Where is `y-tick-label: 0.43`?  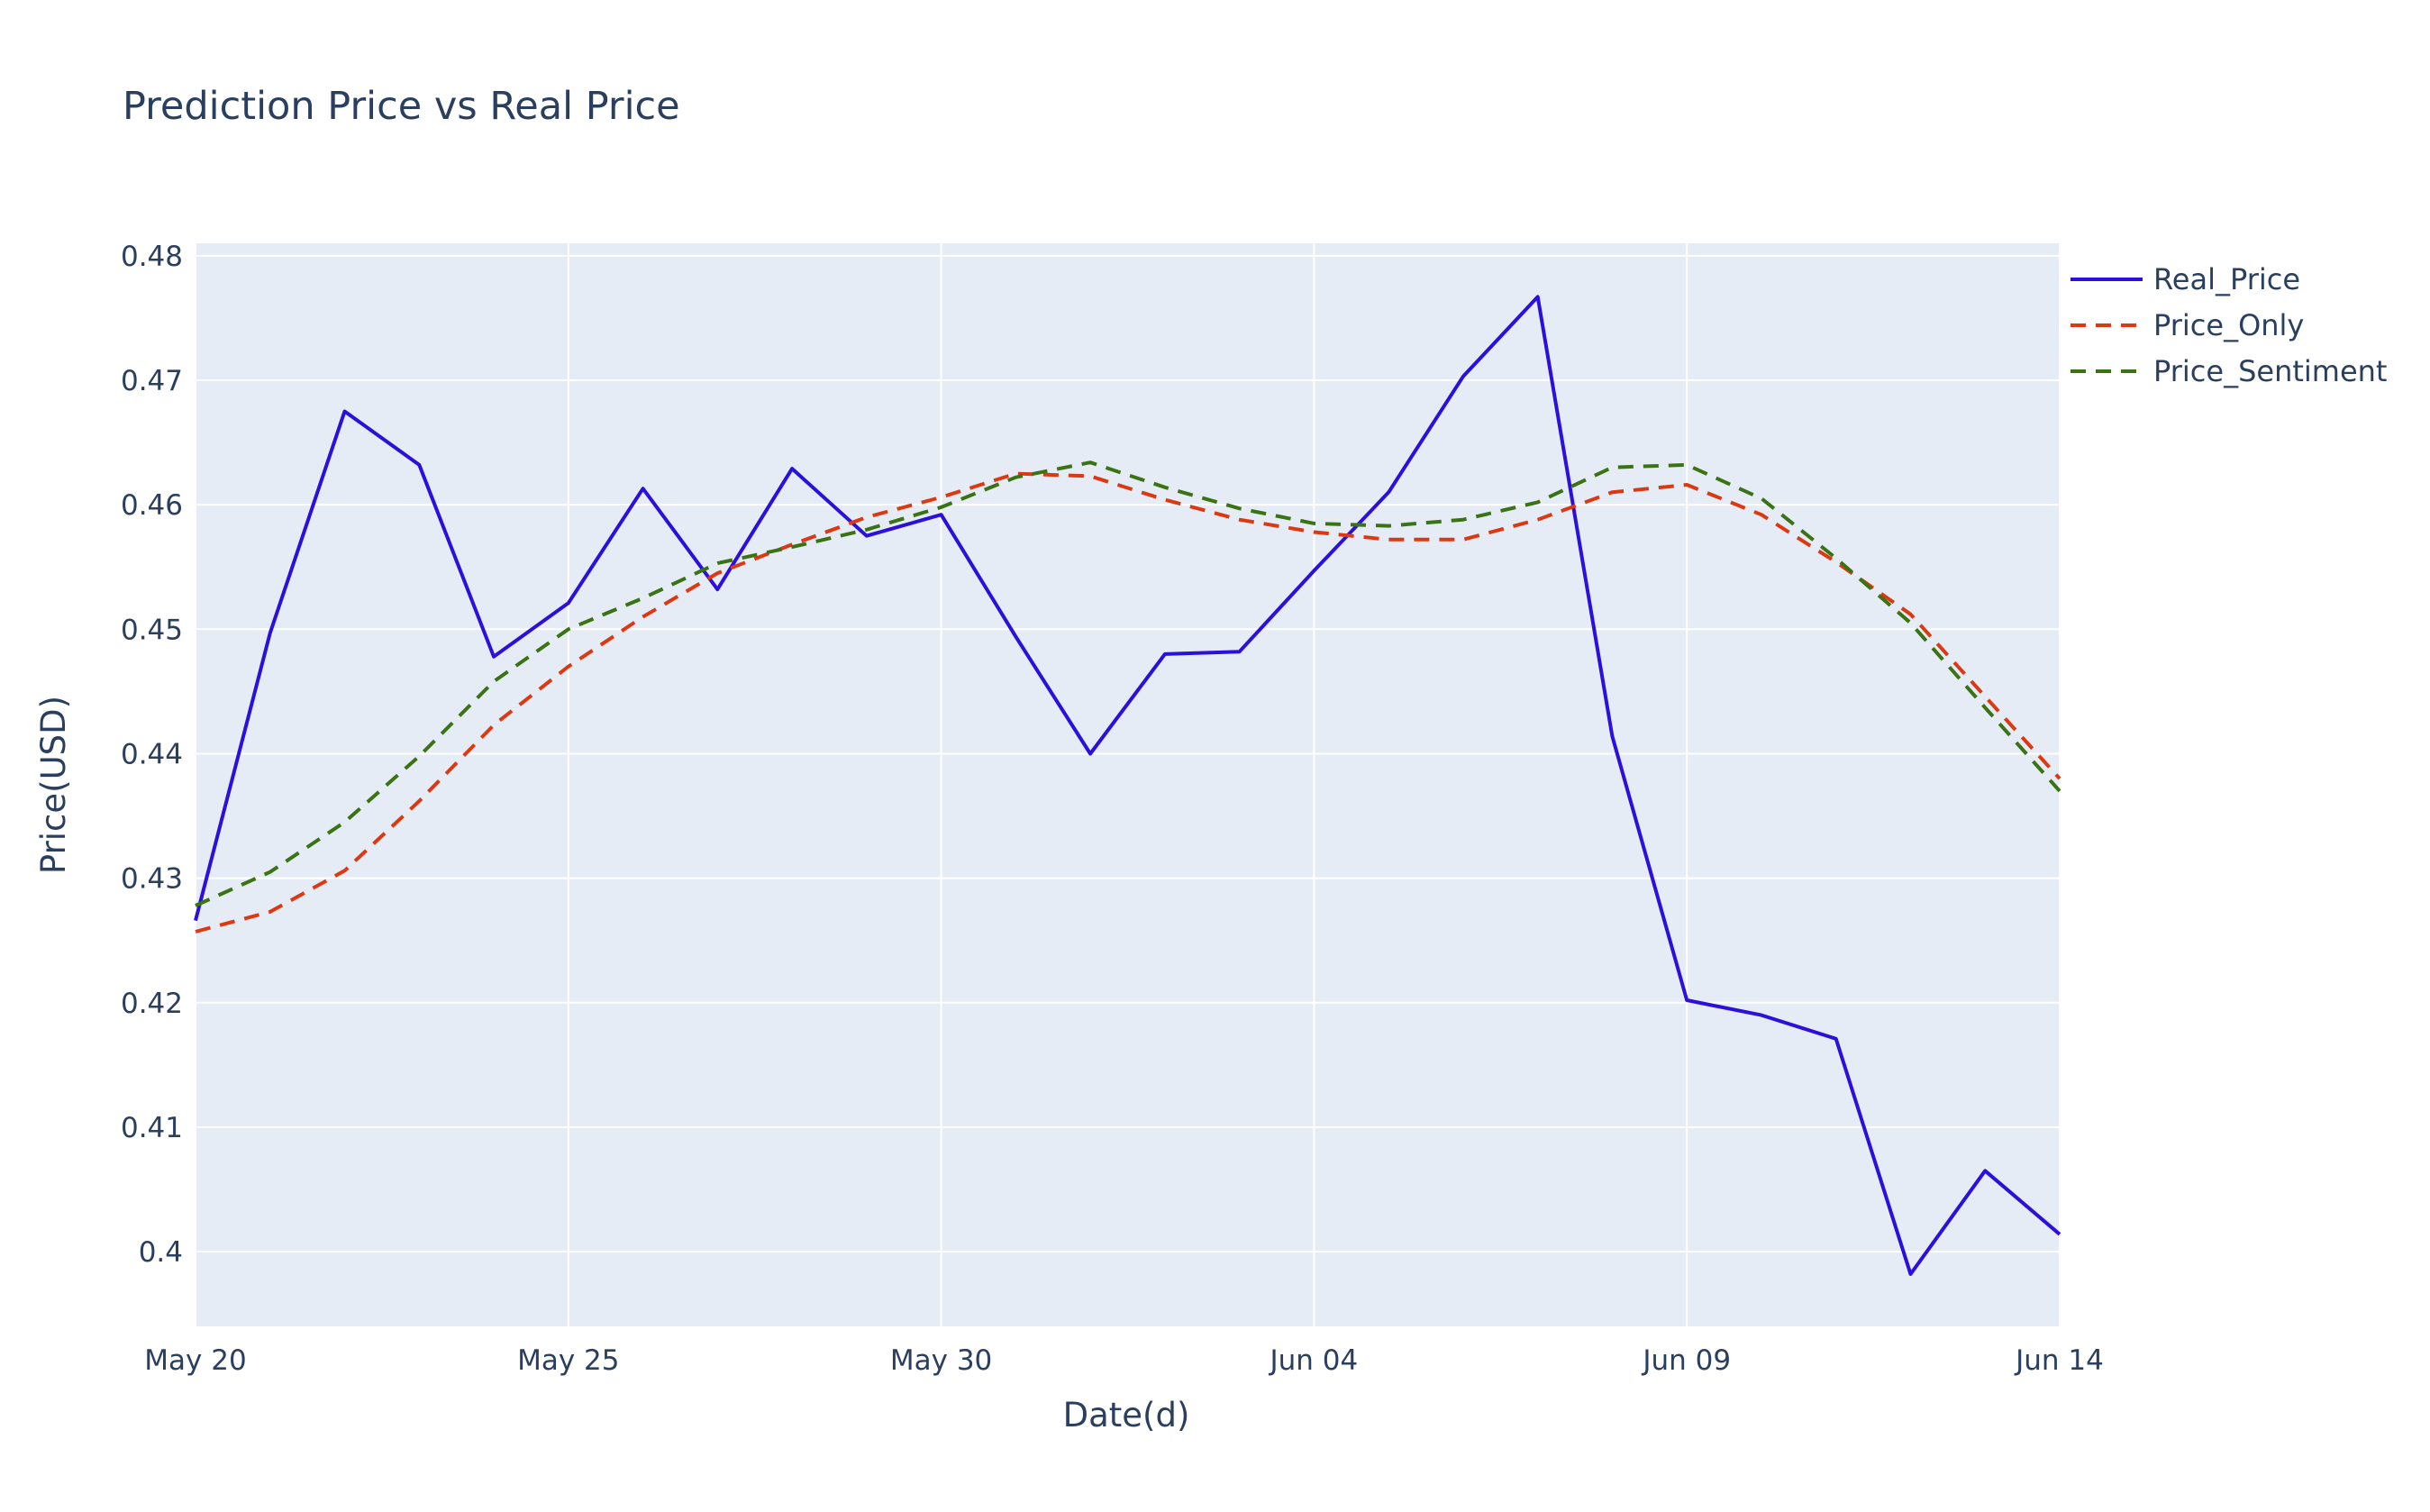 y-tick-label: 0.43 is located at coordinates (152, 879).